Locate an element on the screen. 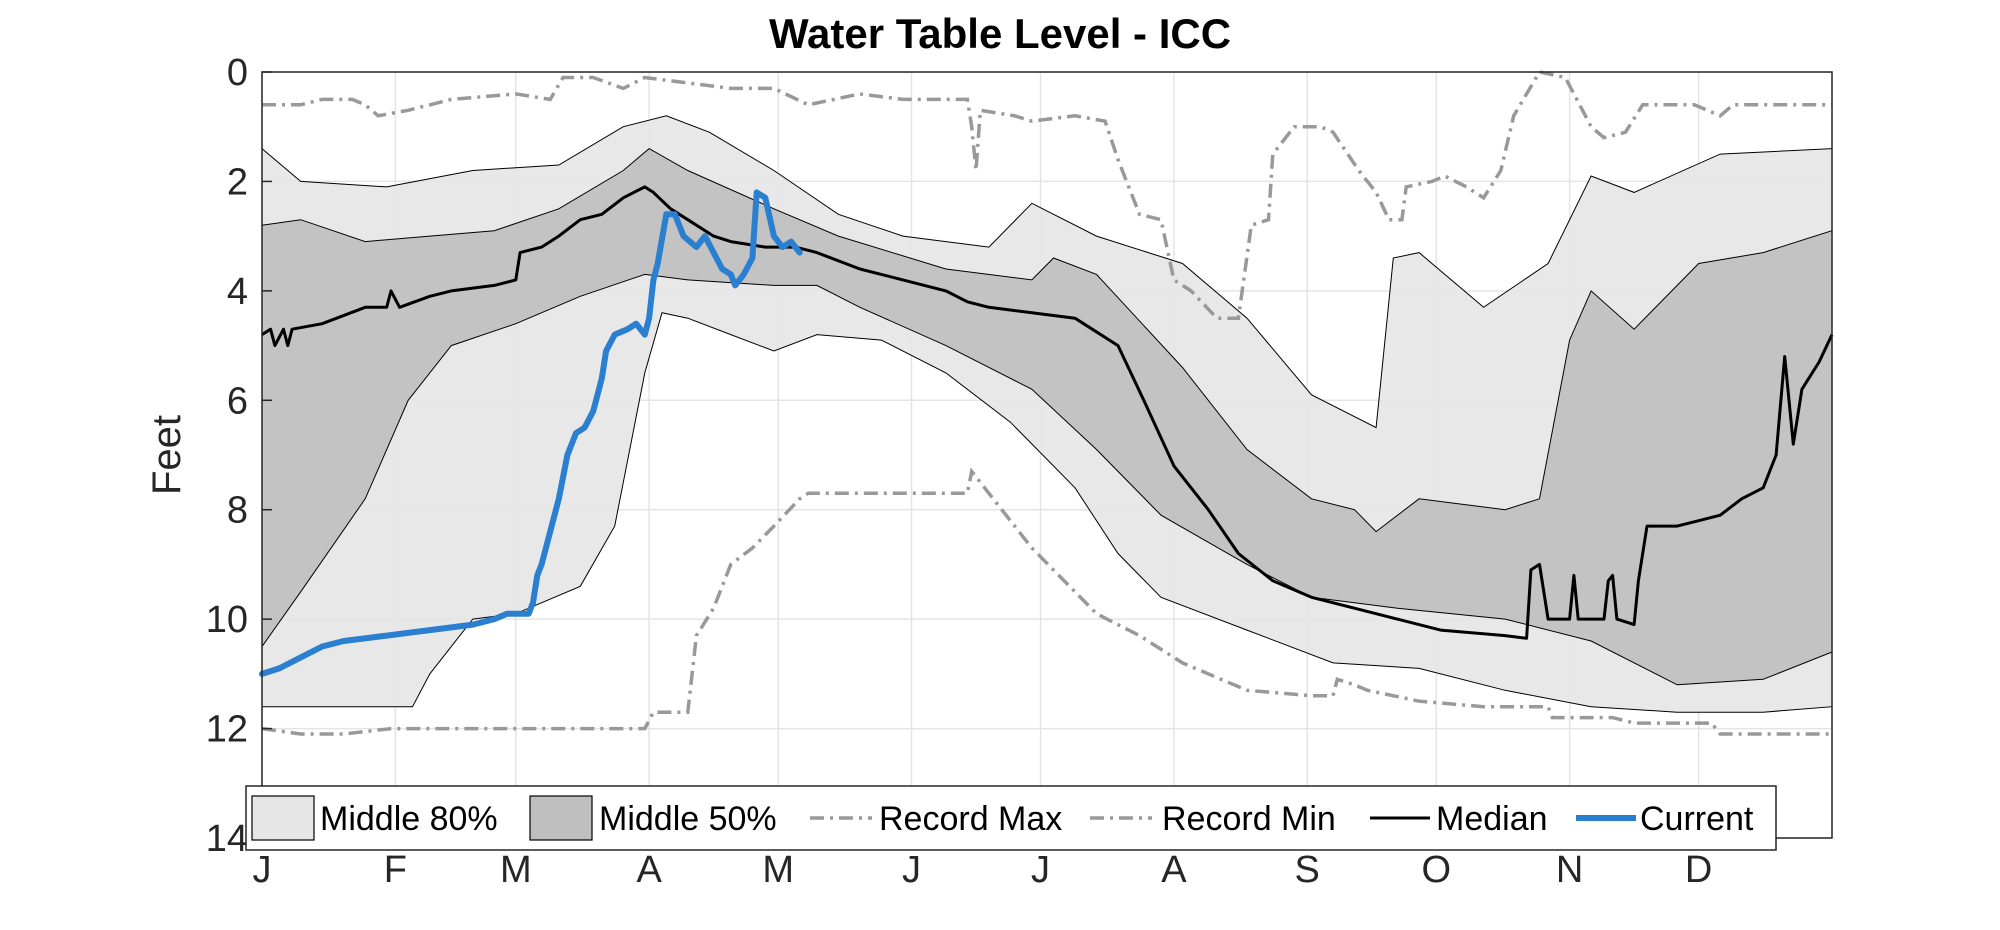  y-tick-label-0: 0 is located at coordinates (237, 73).